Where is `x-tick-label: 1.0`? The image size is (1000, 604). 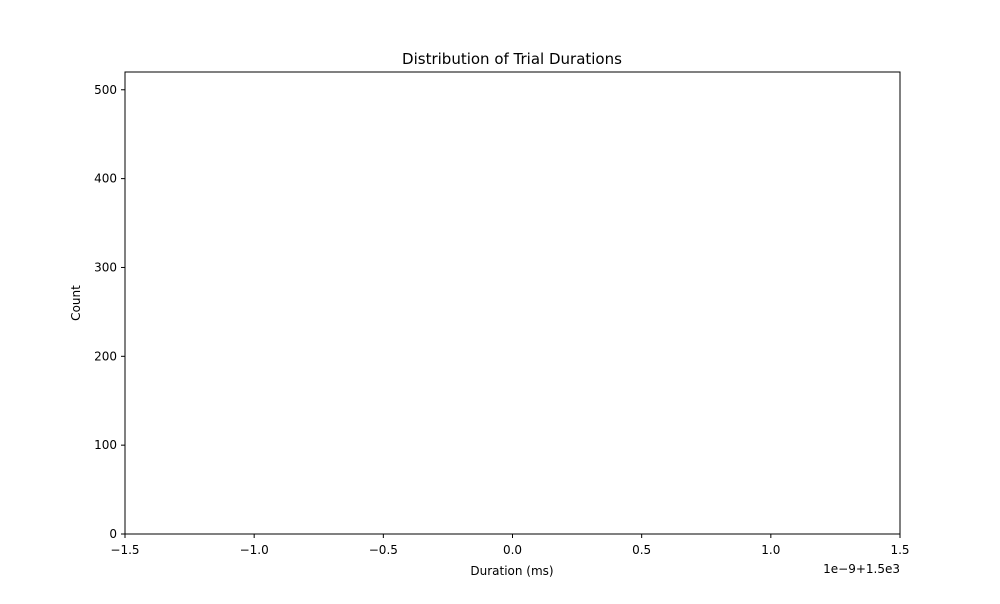
x-tick-label: 1.0 is located at coordinates (770, 550).